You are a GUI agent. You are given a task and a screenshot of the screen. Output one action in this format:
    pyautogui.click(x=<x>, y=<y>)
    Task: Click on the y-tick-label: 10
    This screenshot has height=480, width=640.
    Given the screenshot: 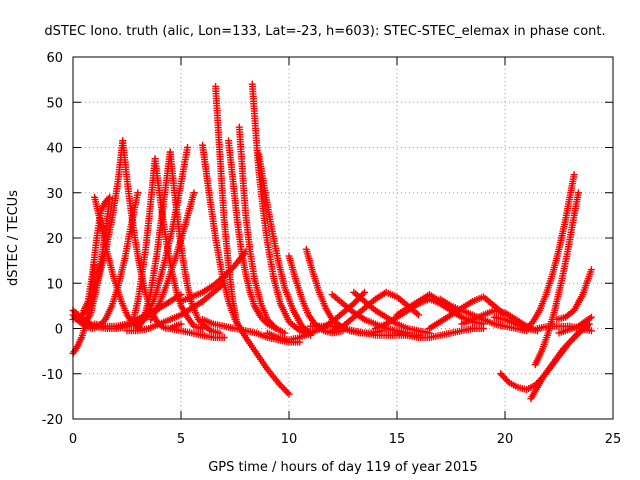 What is the action you would take?
    pyautogui.click(x=54, y=284)
    